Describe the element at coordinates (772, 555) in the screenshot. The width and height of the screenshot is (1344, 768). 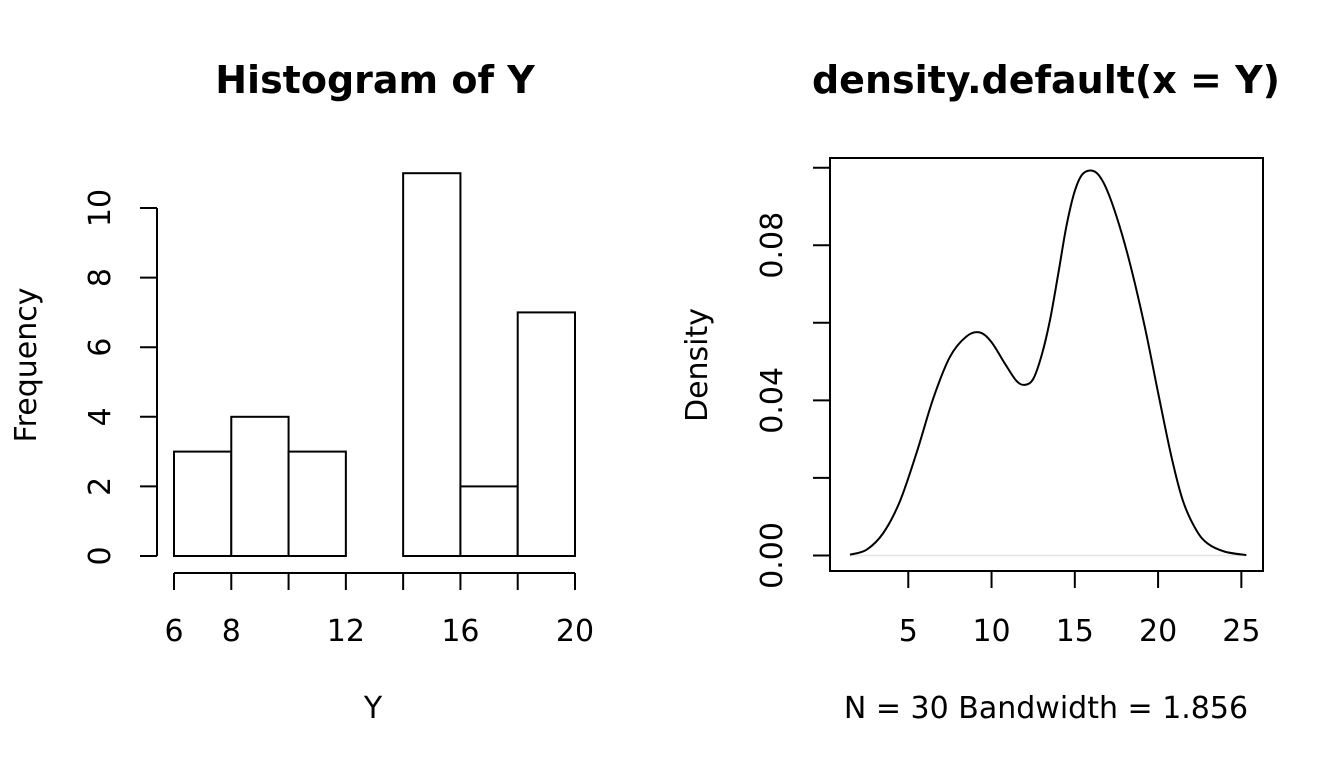
I see `density-y-tick-label: 0.00` at that location.